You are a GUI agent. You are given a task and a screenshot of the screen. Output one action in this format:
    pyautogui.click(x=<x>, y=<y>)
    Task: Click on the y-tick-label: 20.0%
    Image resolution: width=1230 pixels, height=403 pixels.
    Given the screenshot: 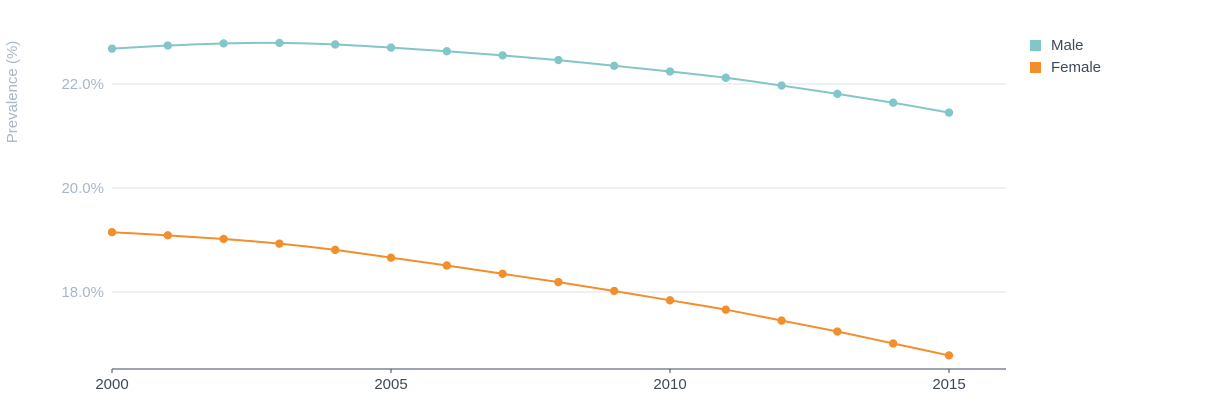 What is the action you would take?
    pyautogui.click(x=82, y=188)
    